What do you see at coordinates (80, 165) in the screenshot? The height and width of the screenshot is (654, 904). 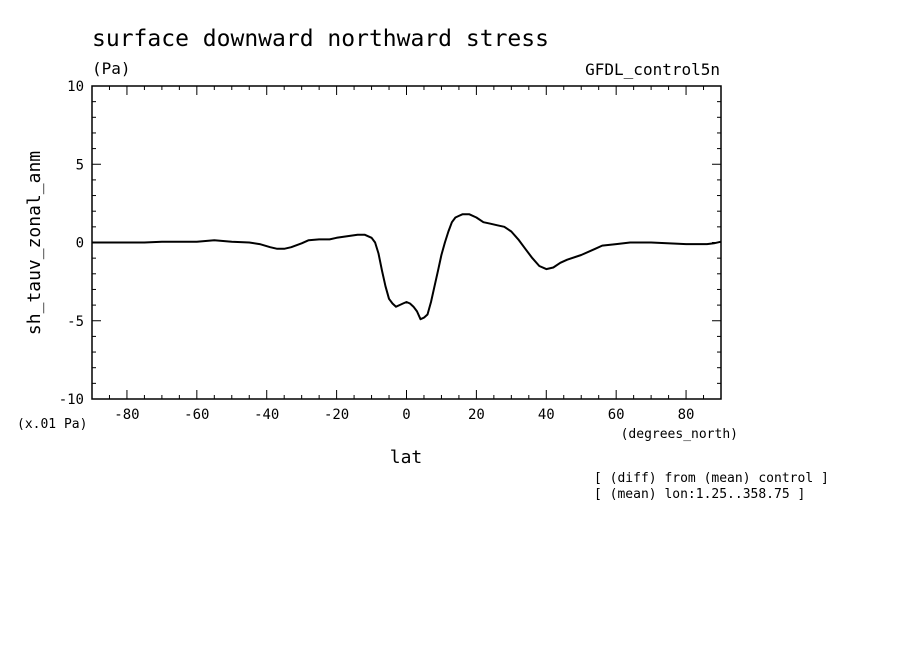 I see `y-tick-label: 5` at bounding box center [80, 165].